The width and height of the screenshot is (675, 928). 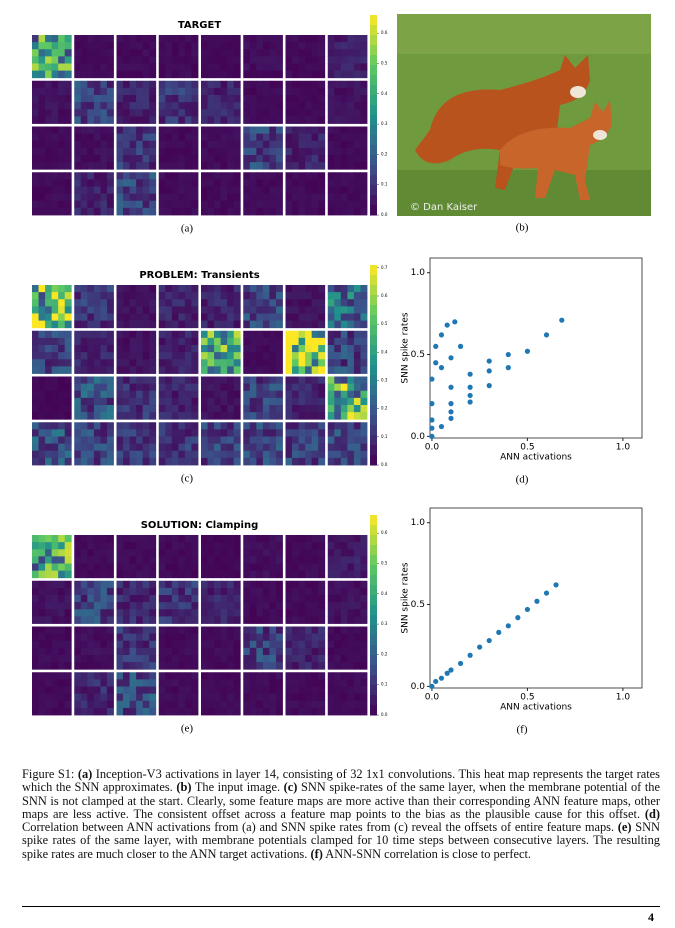 What do you see at coordinates (522, 480) in the screenshot?
I see `panel-label: (d)` at bounding box center [522, 480].